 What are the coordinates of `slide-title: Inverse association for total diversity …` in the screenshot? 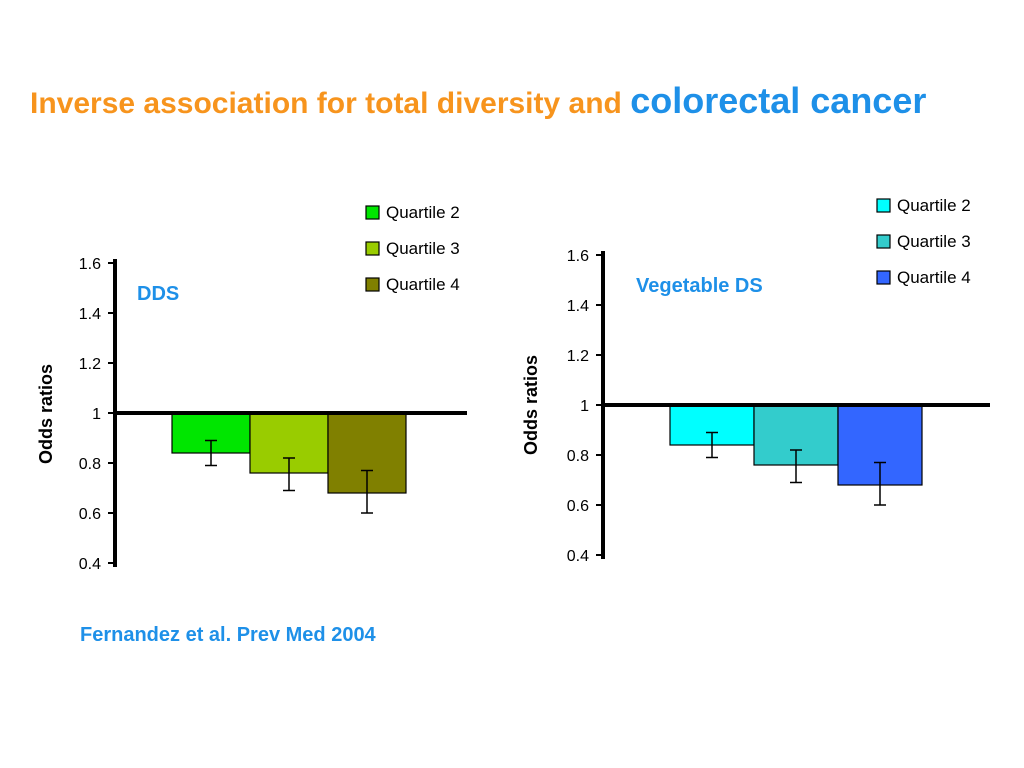 It's located at (510, 102).